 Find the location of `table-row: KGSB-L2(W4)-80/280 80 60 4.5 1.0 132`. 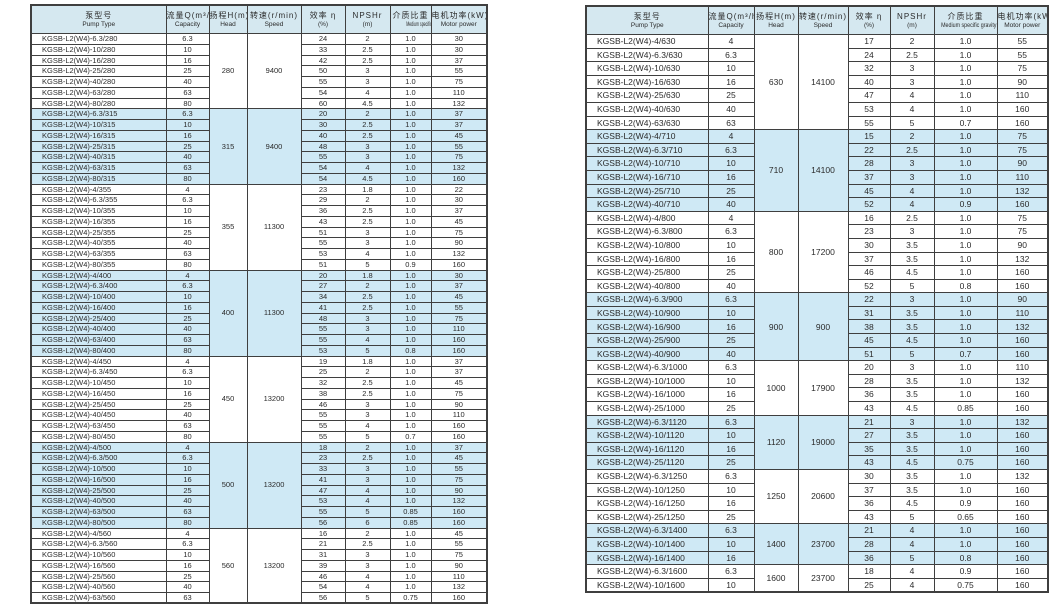

table-row: KGSB-L2(W4)-80/280 80 60 4.5 1.0 132 is located at coordinates (259, 103).